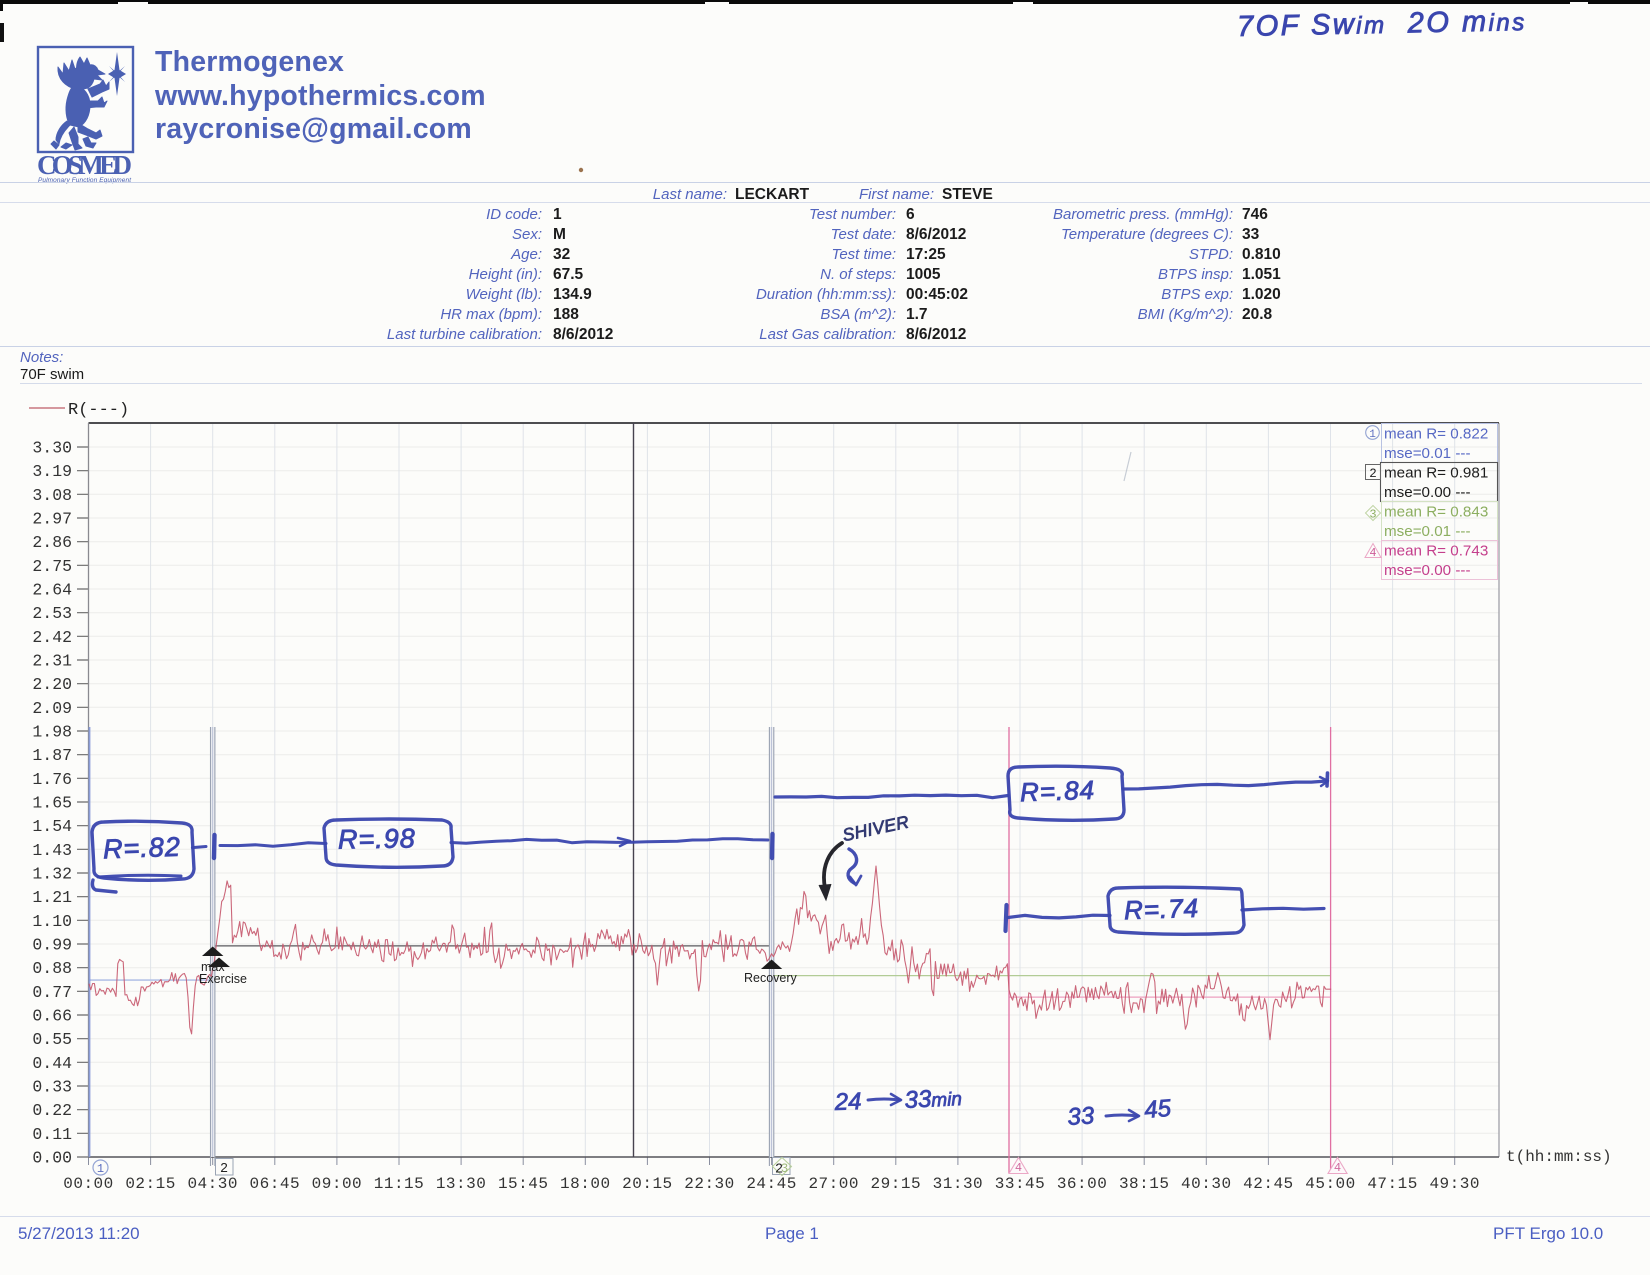 Image resolution: width=1650 pixels, height=1275 pixels. What do you see at coordinates (1436, 512) in the screenshot?
I see `svg-text: mean R= 0.843` at bounding box center [1436, 512].